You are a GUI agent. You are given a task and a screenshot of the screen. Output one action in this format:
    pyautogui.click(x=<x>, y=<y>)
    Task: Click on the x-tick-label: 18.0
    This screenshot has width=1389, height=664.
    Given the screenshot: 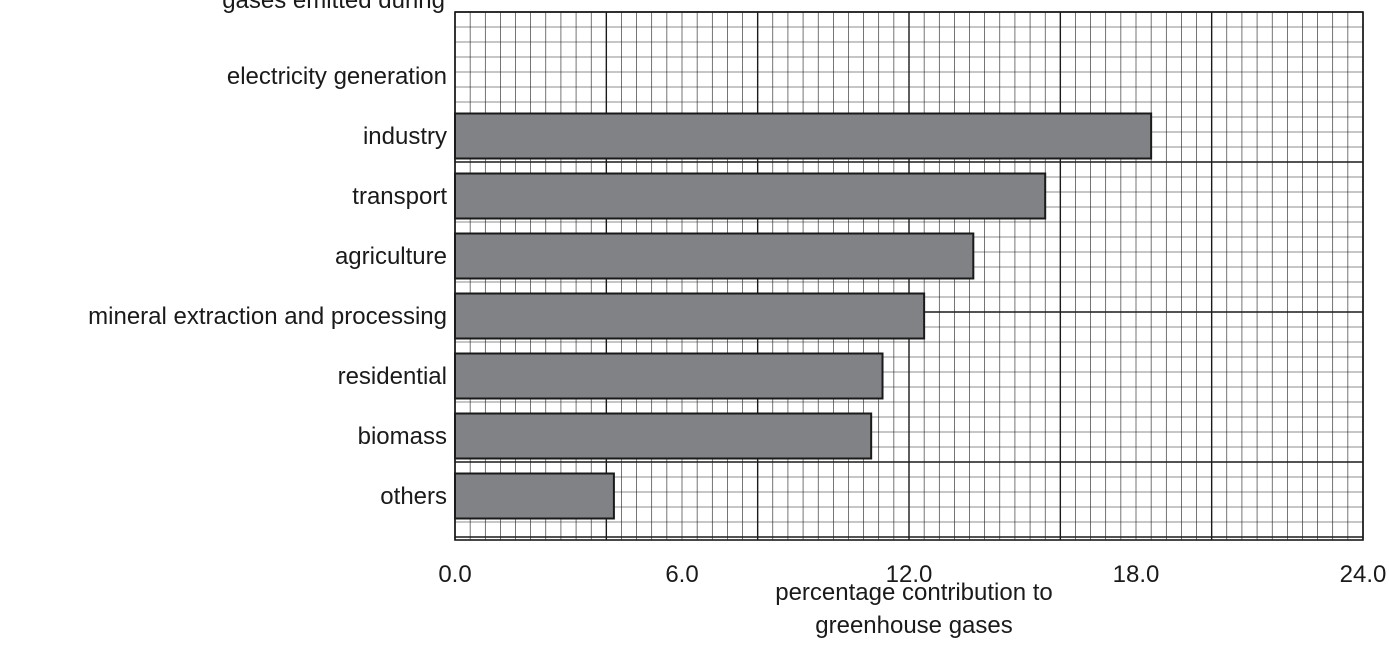 What is the action you would take?
    pyautogui.click(x=1136, y=574)
    